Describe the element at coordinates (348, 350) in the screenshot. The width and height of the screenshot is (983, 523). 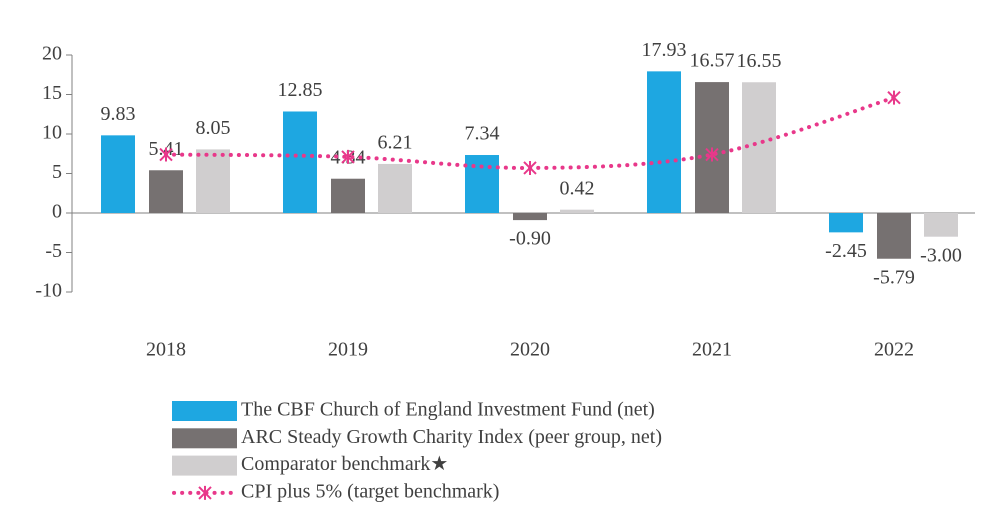
I see `x-tick-label: 2019` at that location.